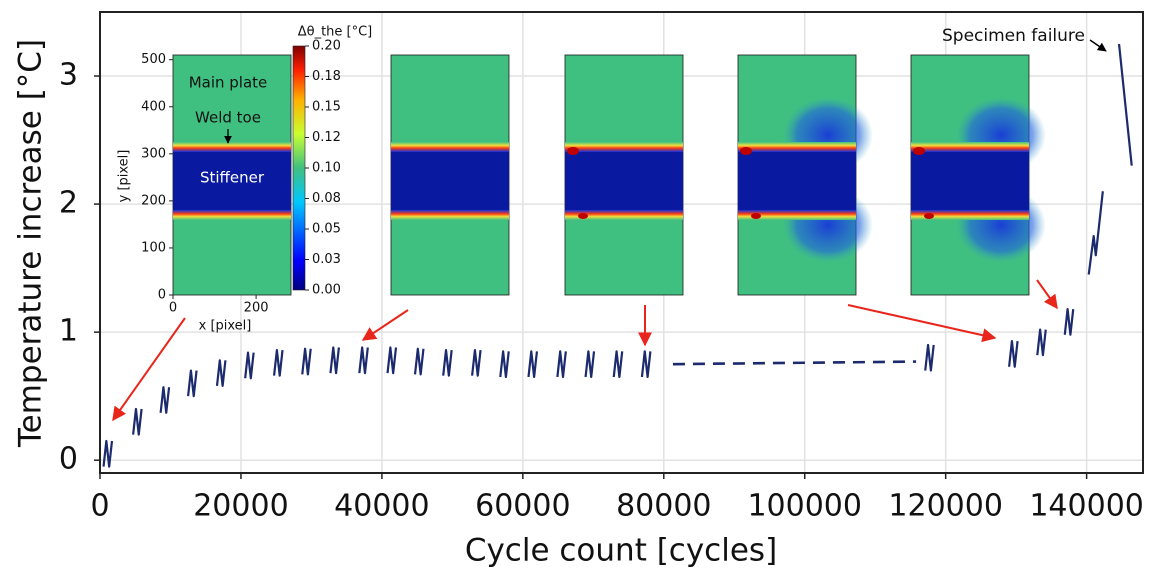 This screenshot has width=1156, height=570. I want to click on colorbar-tick-label: 0.15, so click(326, 107).